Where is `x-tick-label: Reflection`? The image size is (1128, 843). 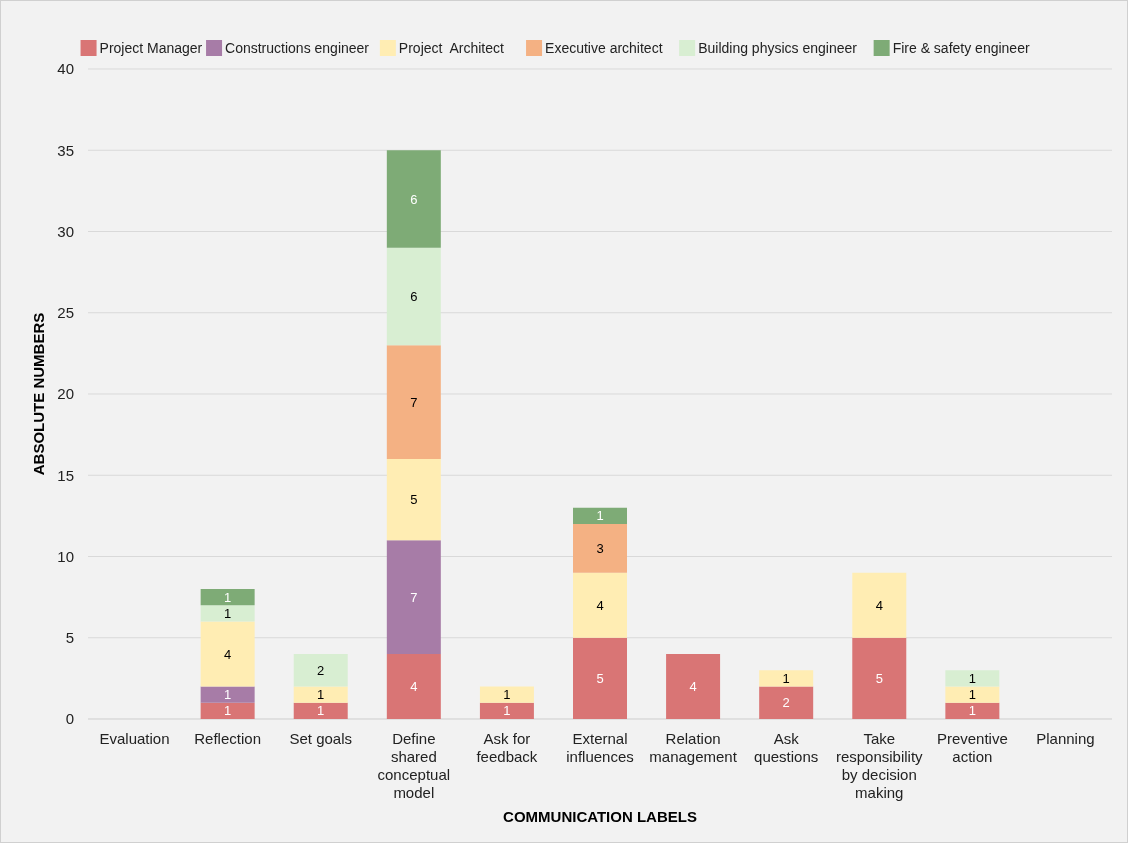
x-tick-label: Reflection is located at coordinates (227, 738).